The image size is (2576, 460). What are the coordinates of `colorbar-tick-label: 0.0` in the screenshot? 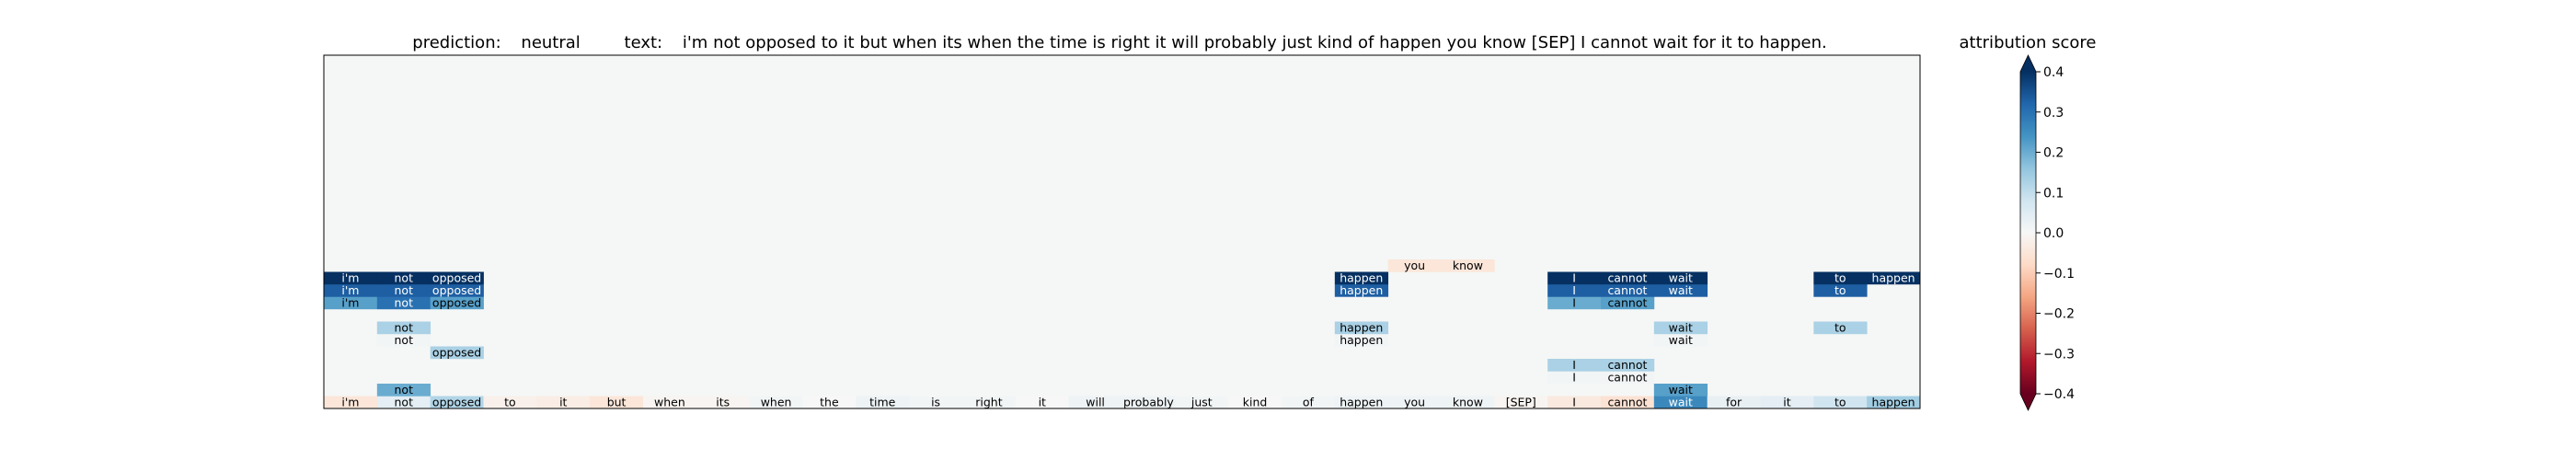 It's located at (2053, 233).